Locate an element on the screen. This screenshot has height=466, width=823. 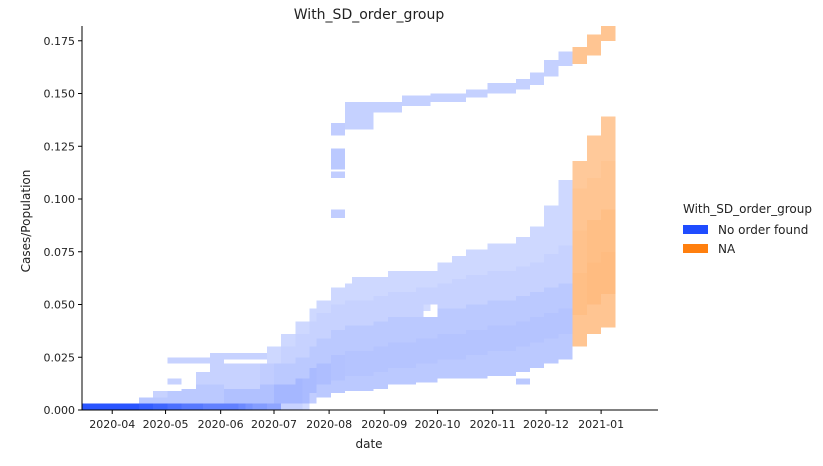
legend-item-no-order-found: No order found is located at coordinates (747, 229).